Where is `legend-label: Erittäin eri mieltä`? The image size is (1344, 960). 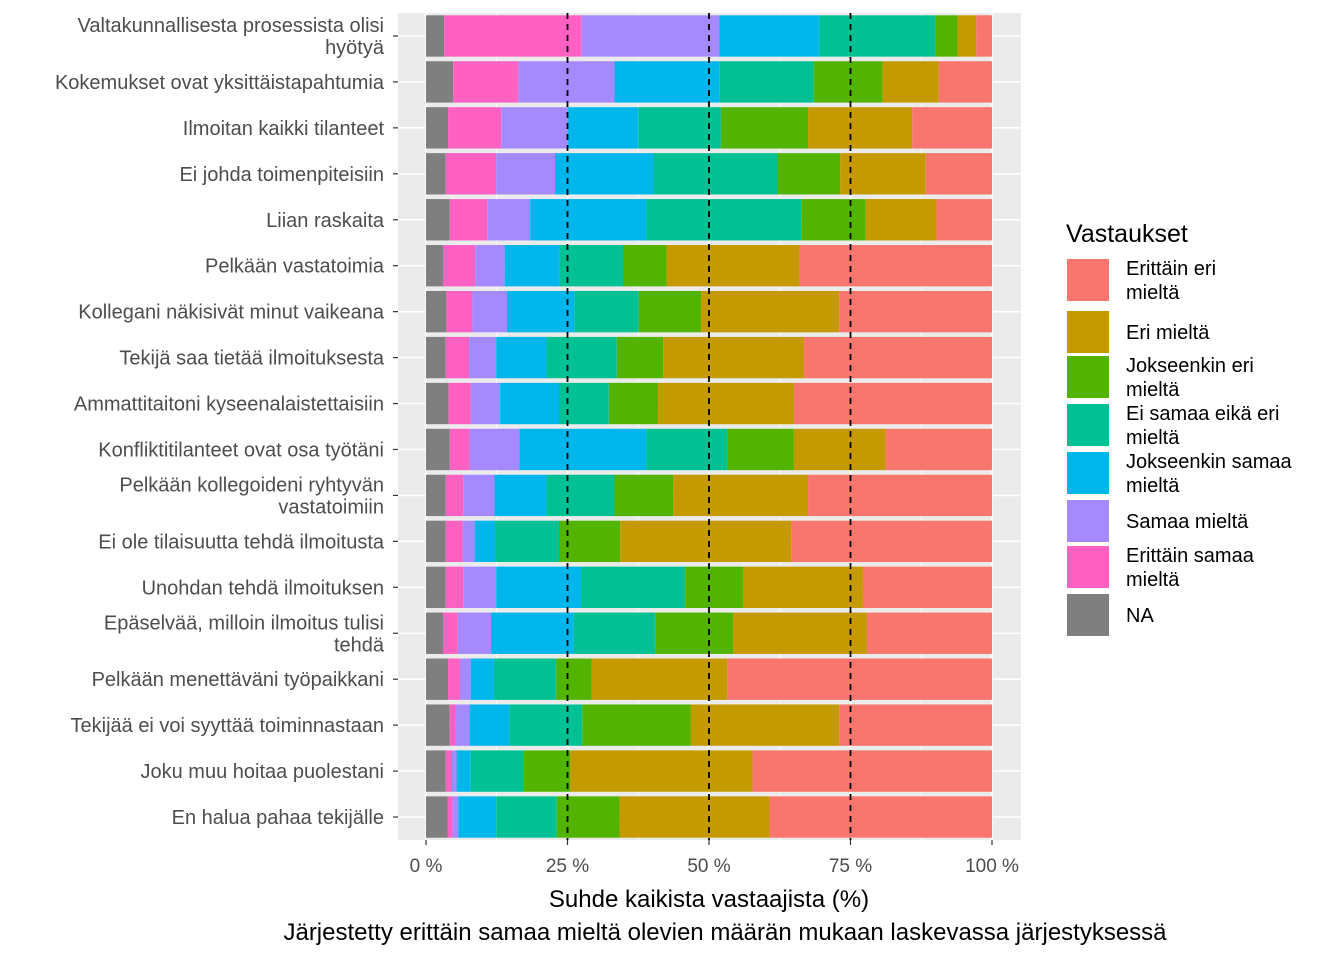 legend-label: Erittäin eri mieltä is located at coordinates (1171, 281).